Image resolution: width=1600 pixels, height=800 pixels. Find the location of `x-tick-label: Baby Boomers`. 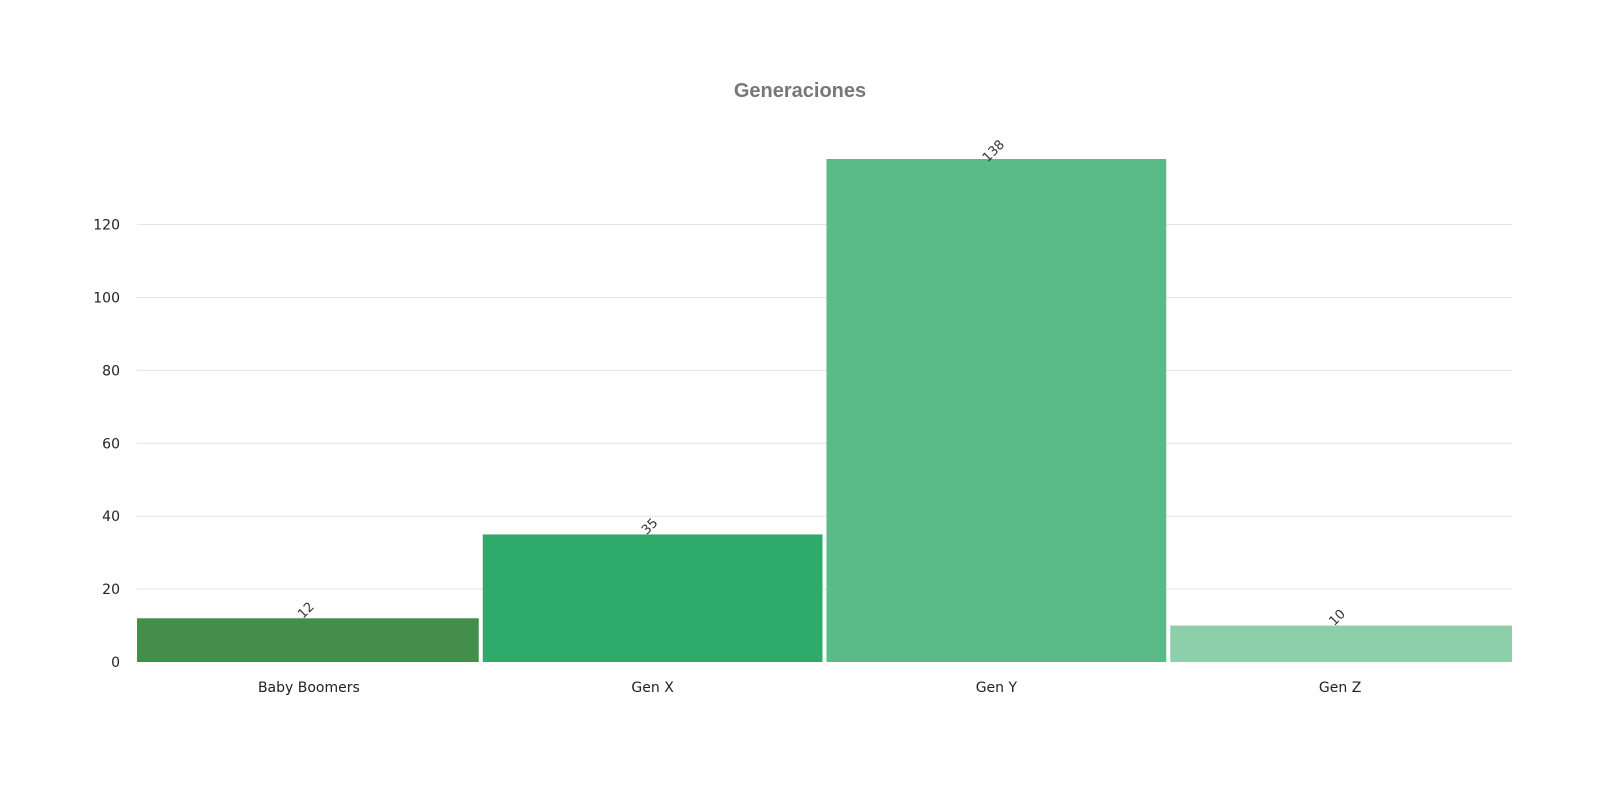

x-tick-label: Baby Boomers is located at coordinates (309, 688).